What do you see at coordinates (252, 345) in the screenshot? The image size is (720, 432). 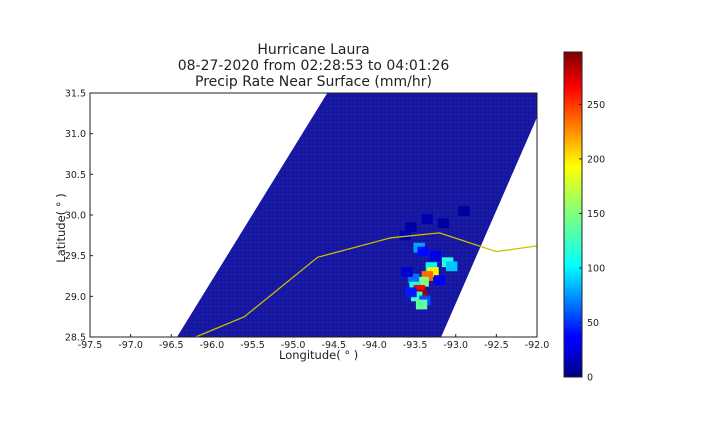 I see `x-tick-label: -95.5` at bounding box center [252, 345].